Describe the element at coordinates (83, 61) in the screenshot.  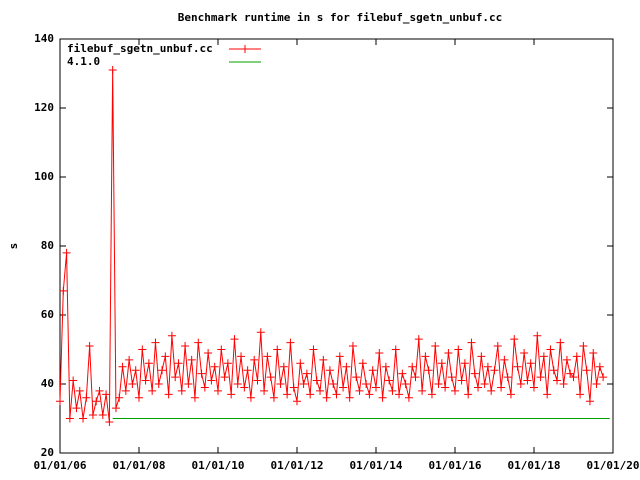
I see `legend-label: 4.1.0` at that location.